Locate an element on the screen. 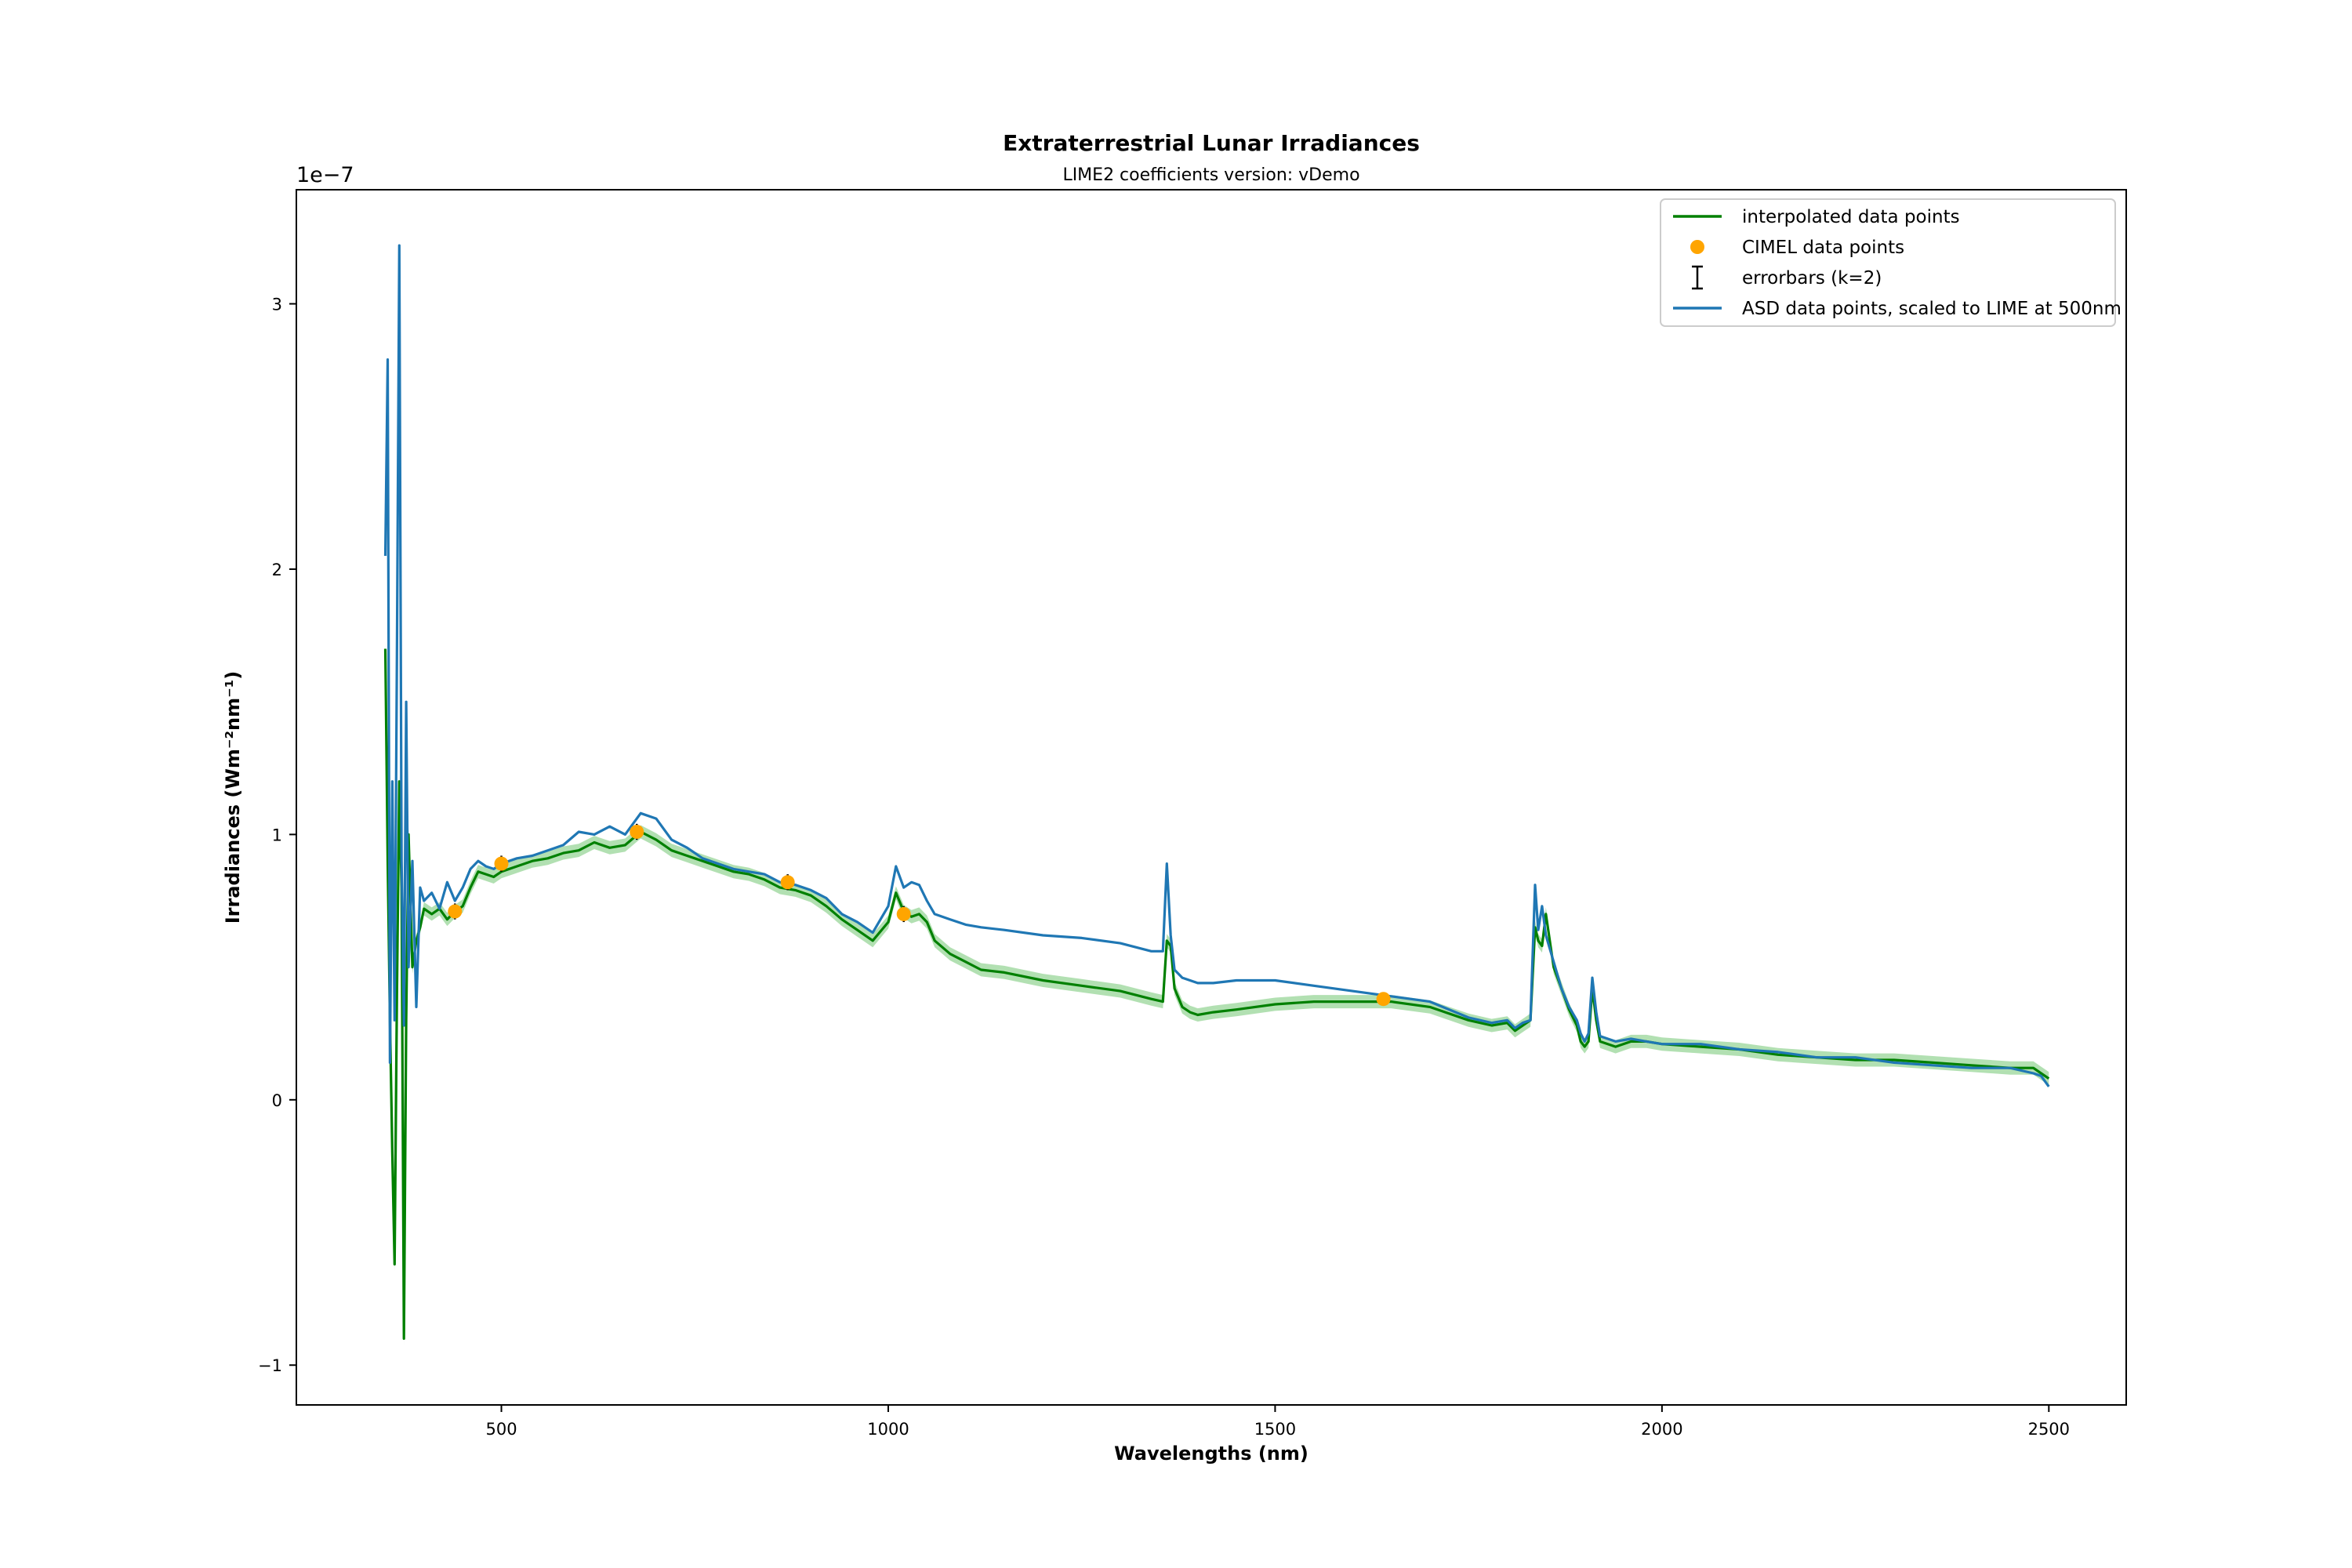 This screenshot has height=1568, width=2352. legend-frame is located at coordinates (1888, 262).